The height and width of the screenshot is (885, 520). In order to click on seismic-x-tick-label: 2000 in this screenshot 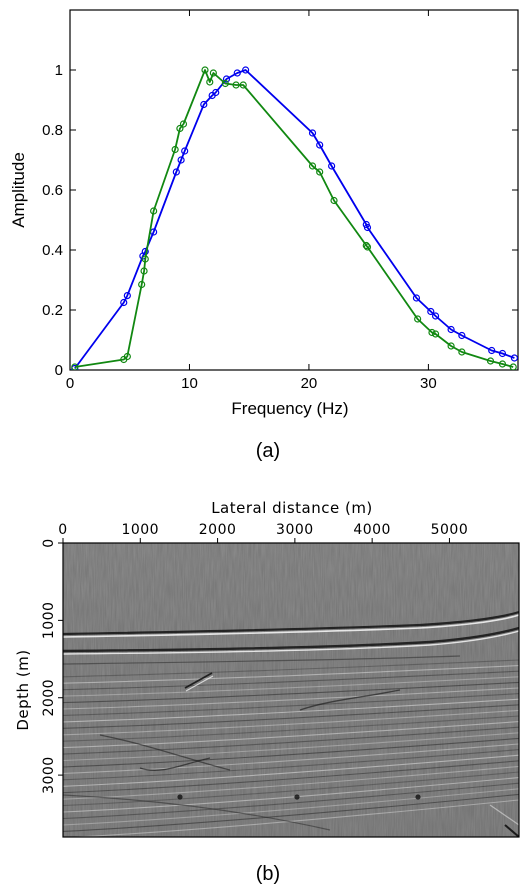, I will do `click(218, 530)`.